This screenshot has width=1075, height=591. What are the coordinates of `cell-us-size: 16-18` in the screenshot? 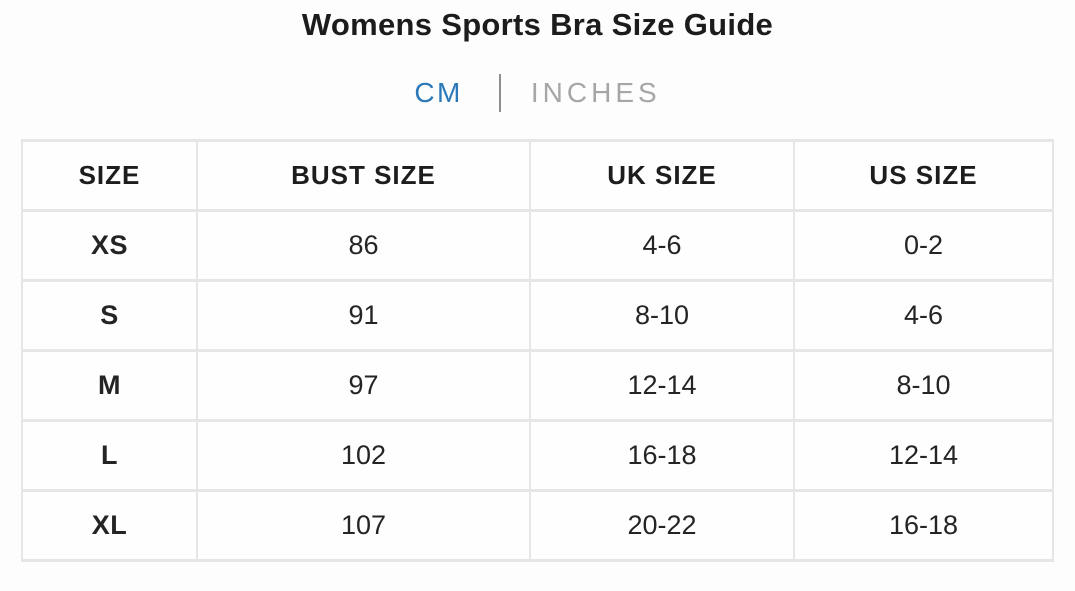 It's located at (923, 525).